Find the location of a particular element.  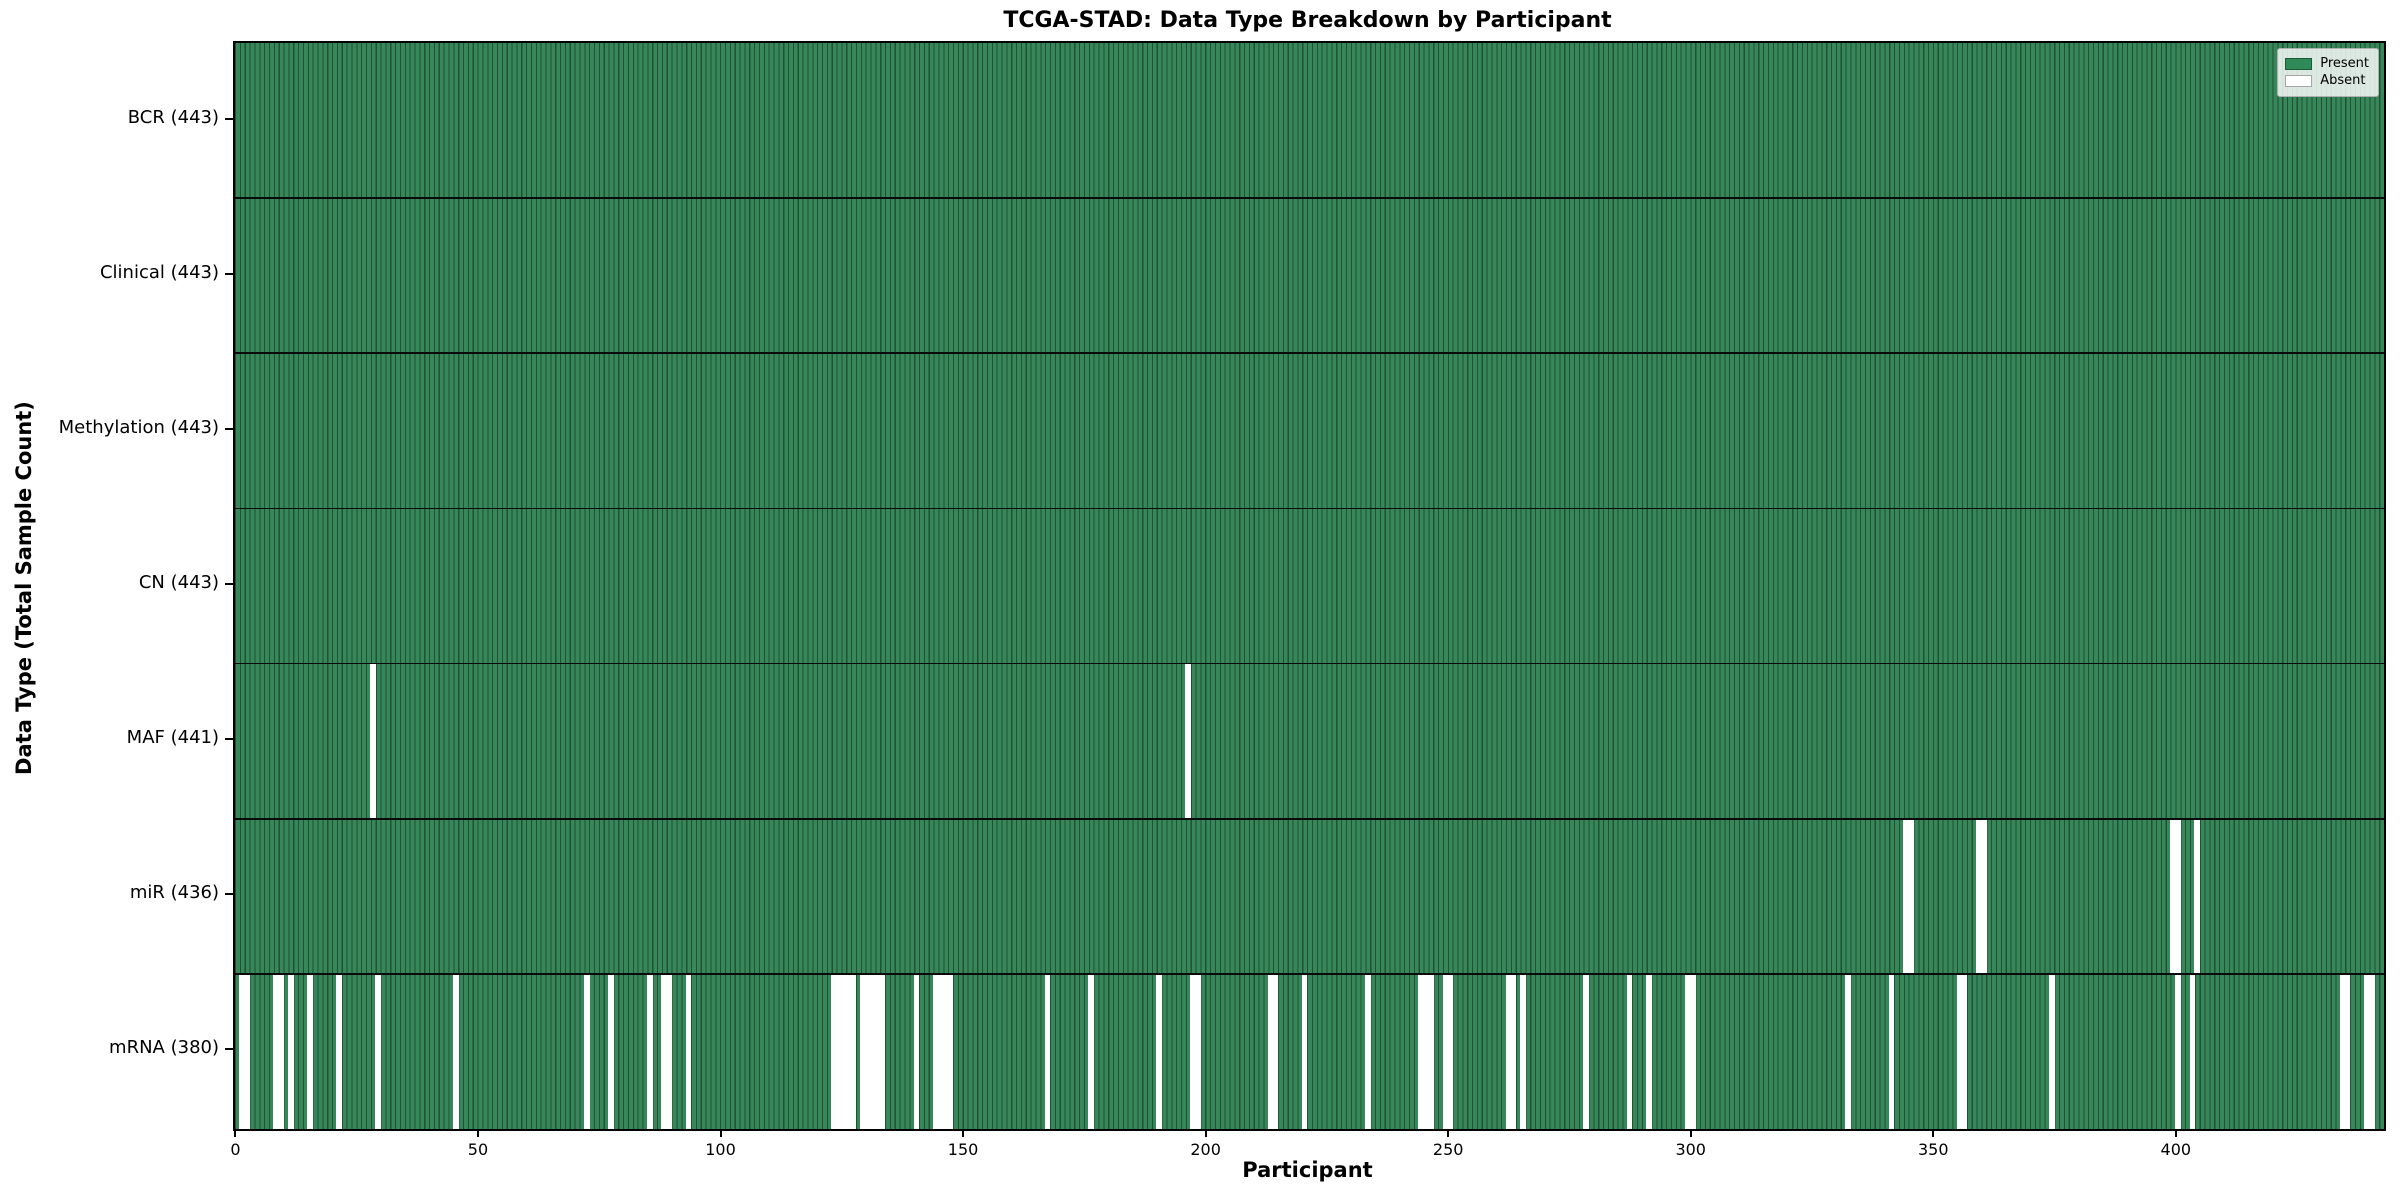

x-tick-label-150: 150 is located at coordinates (963, 1149).